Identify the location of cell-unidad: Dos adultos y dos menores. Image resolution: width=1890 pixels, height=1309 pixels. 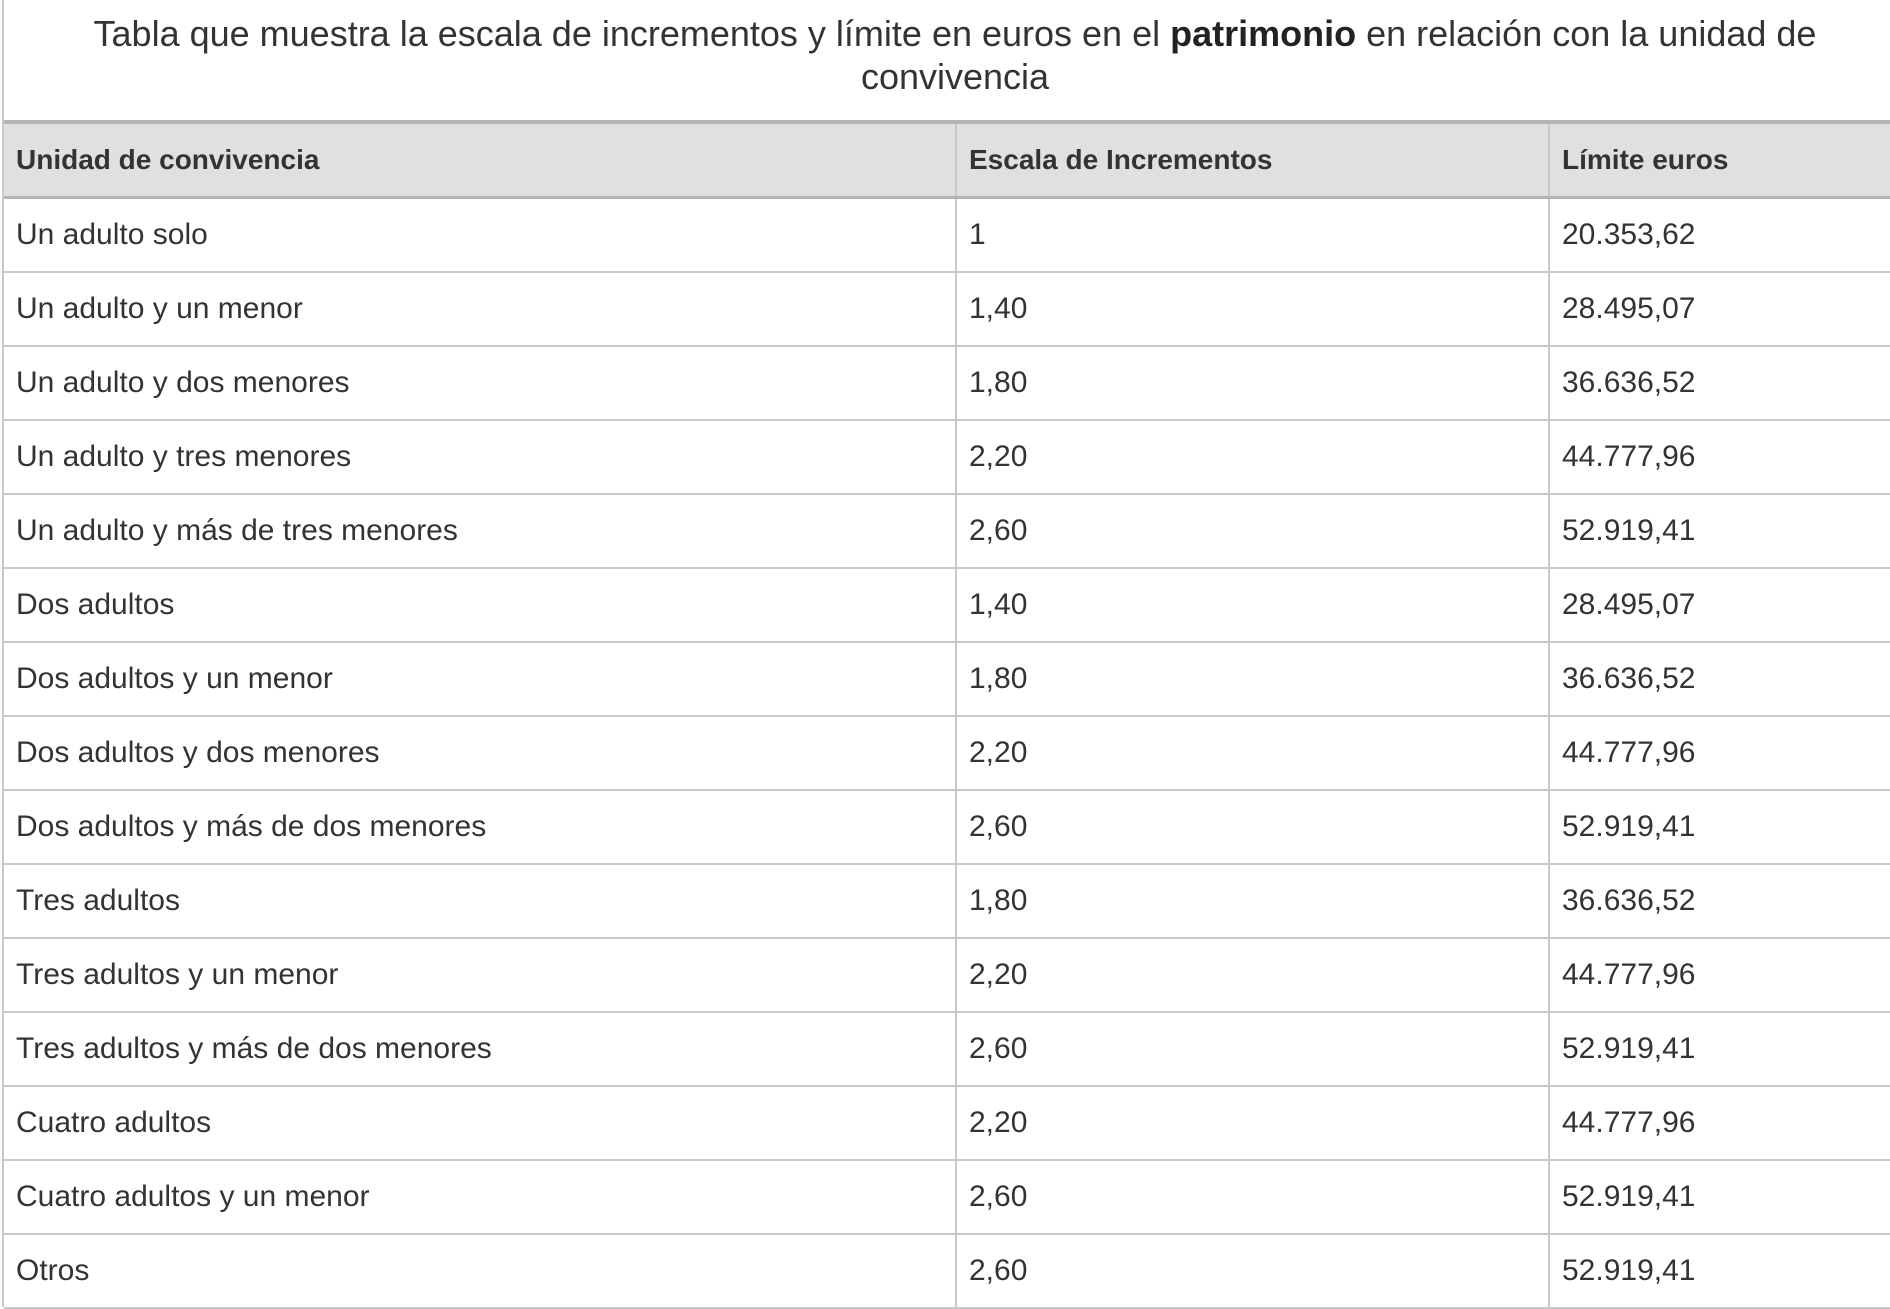
(480, 753).